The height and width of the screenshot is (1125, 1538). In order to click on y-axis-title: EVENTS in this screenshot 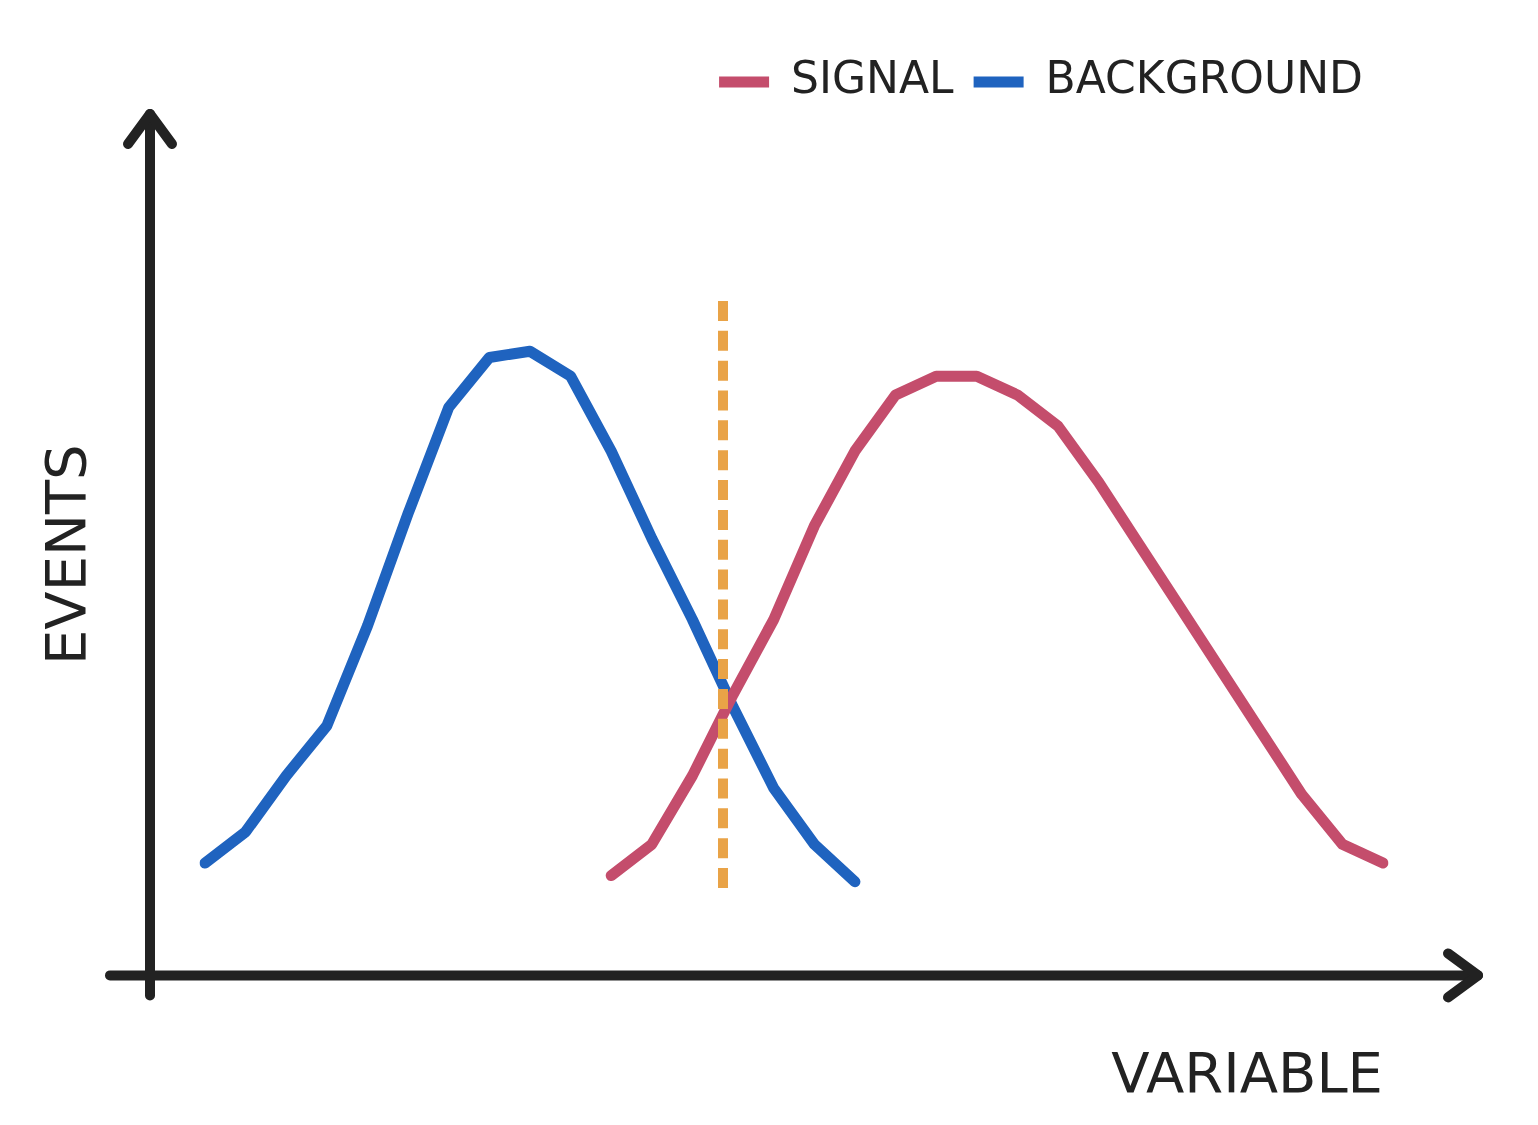, I will do `click(65, 555)`.